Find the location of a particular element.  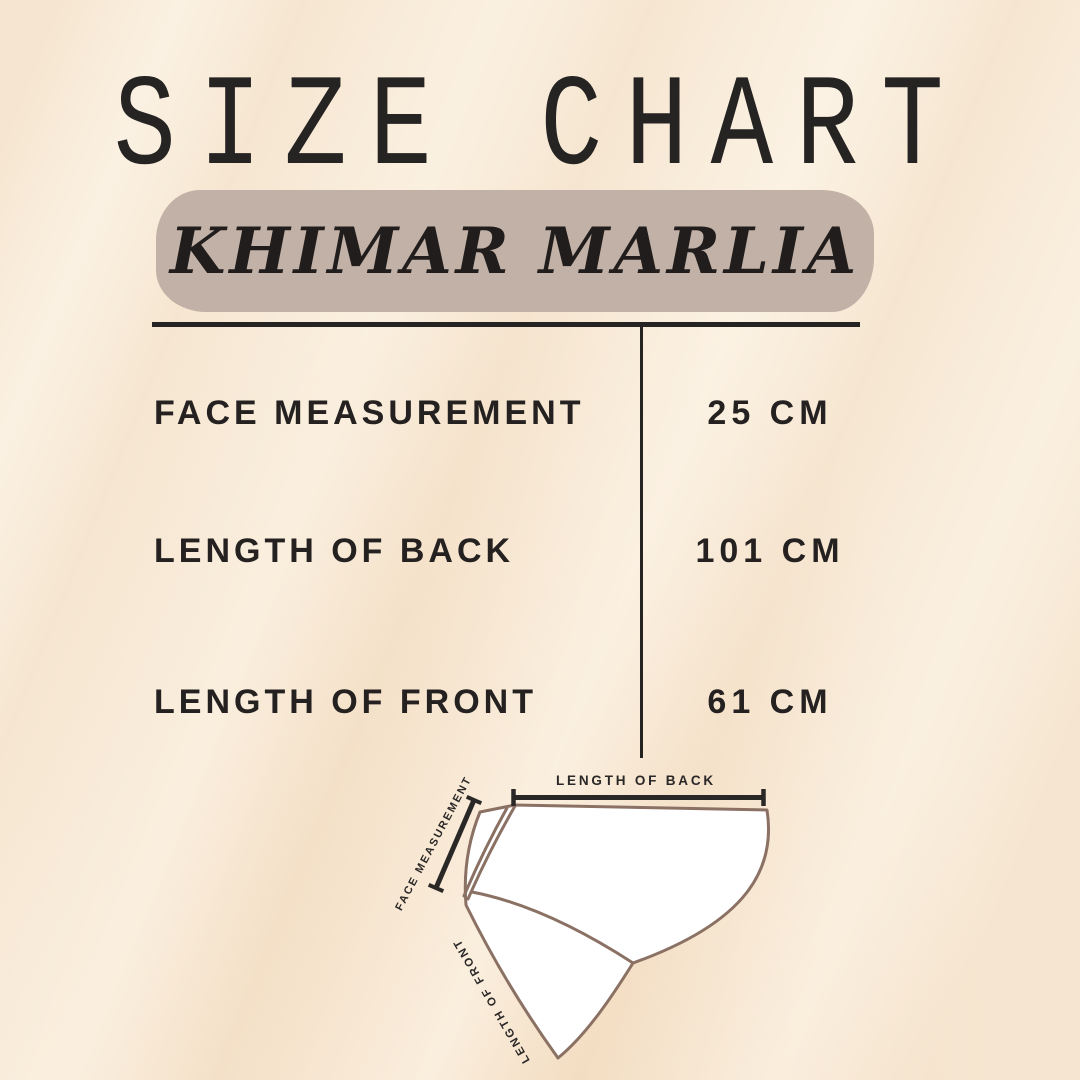

garment-outline is located at coordinates (617, 931).